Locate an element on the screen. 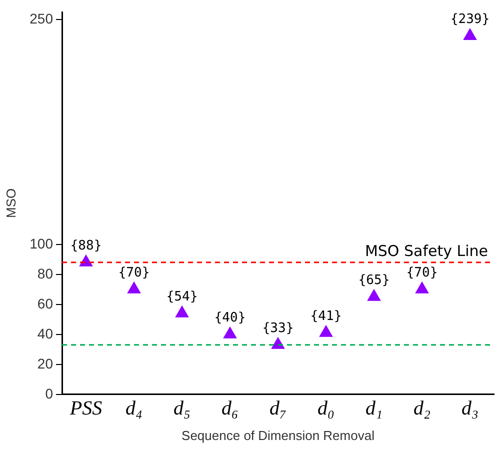  data-label: {33} is located at coordinates (278, 328).